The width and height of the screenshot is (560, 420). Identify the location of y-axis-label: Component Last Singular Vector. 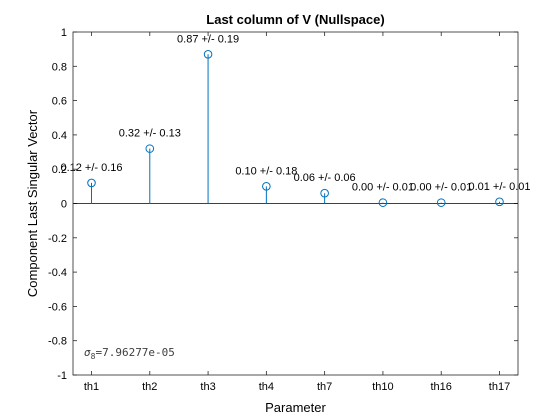
(32, 203).